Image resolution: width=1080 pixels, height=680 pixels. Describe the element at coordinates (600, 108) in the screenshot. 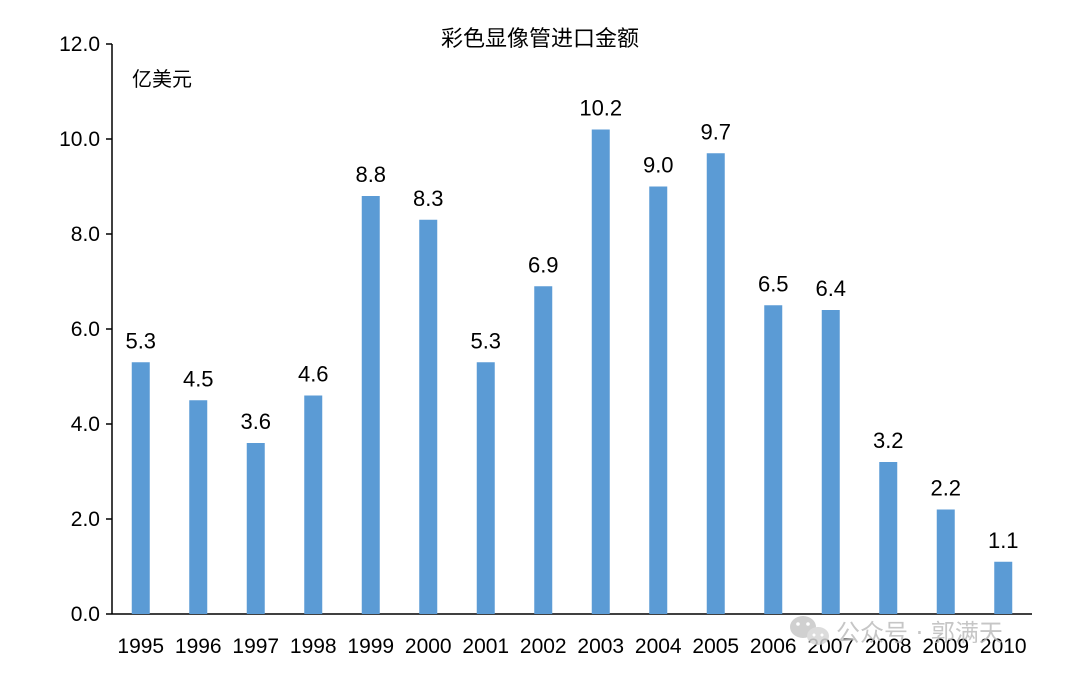

I see `data-label-2003: 10.2` at that location.